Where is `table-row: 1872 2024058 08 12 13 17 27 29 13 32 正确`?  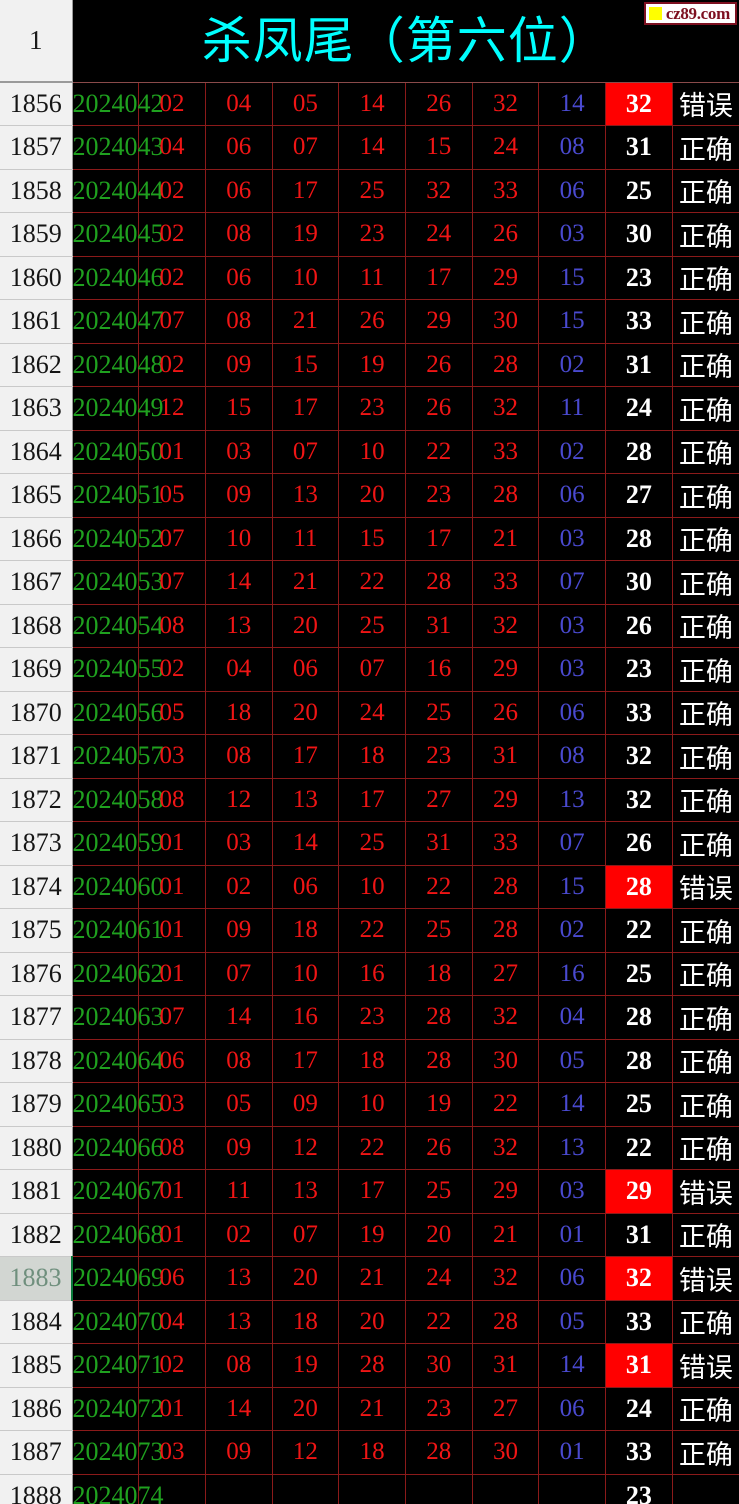
table-row: 1872 2024058 08 12 13 17 27 29 13 32 正确 is located at coordinates (369, 800).